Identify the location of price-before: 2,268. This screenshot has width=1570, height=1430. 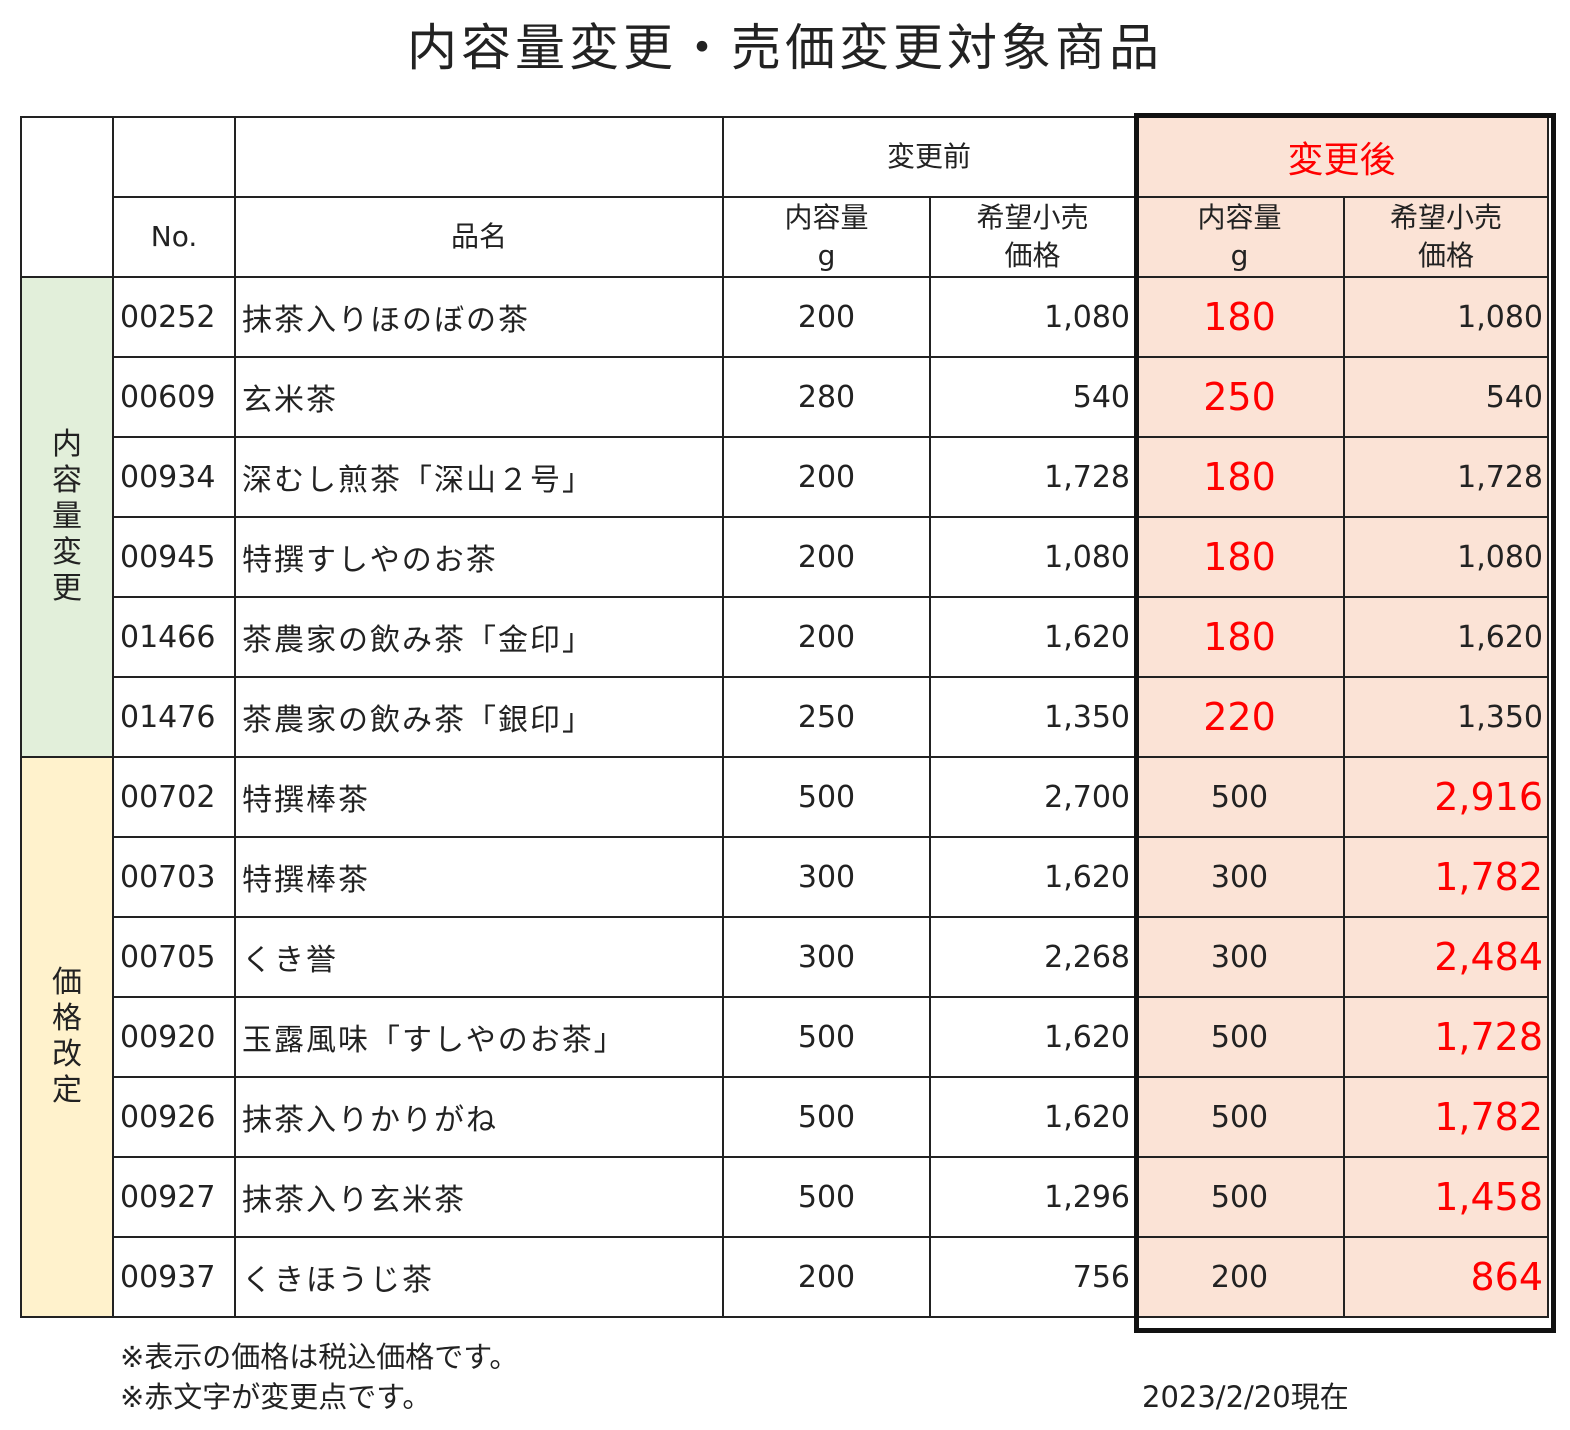
(1032, 957).